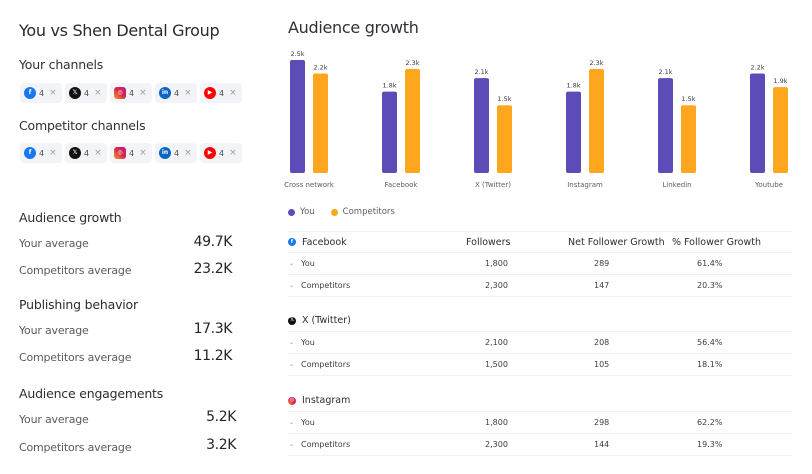  Describe the element at coordinates (540, 286) in the screenshot. I see `table-row: ⌄ Competitors 2,300 147 20.3%` at that location.